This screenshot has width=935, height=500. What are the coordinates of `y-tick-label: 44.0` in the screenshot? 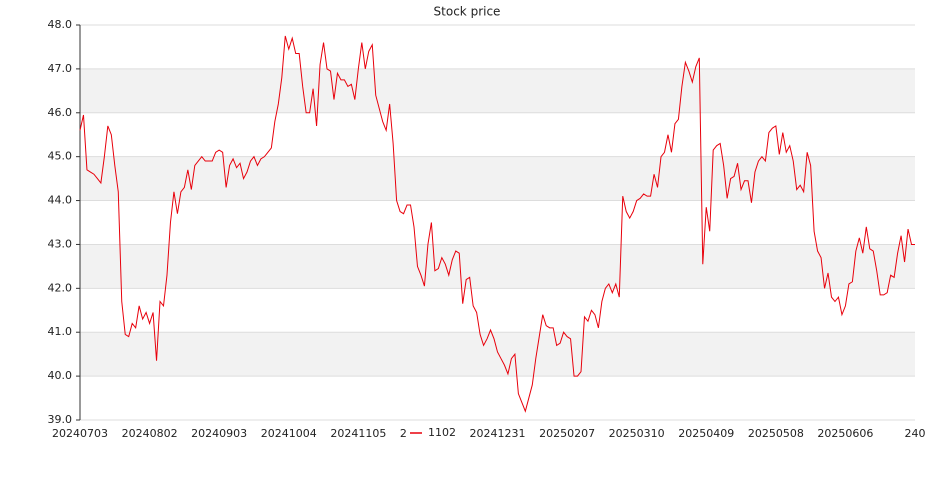 It's located at (60, 200).